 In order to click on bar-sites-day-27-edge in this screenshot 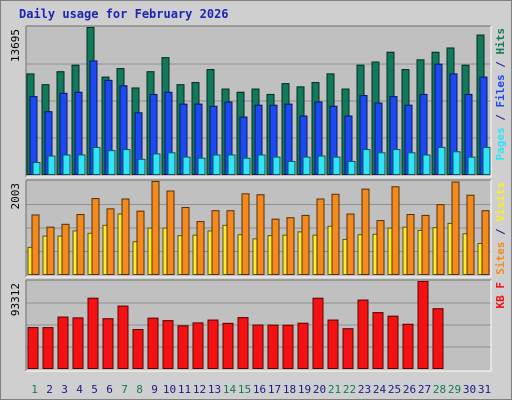, I will do `click(425, 244)`.